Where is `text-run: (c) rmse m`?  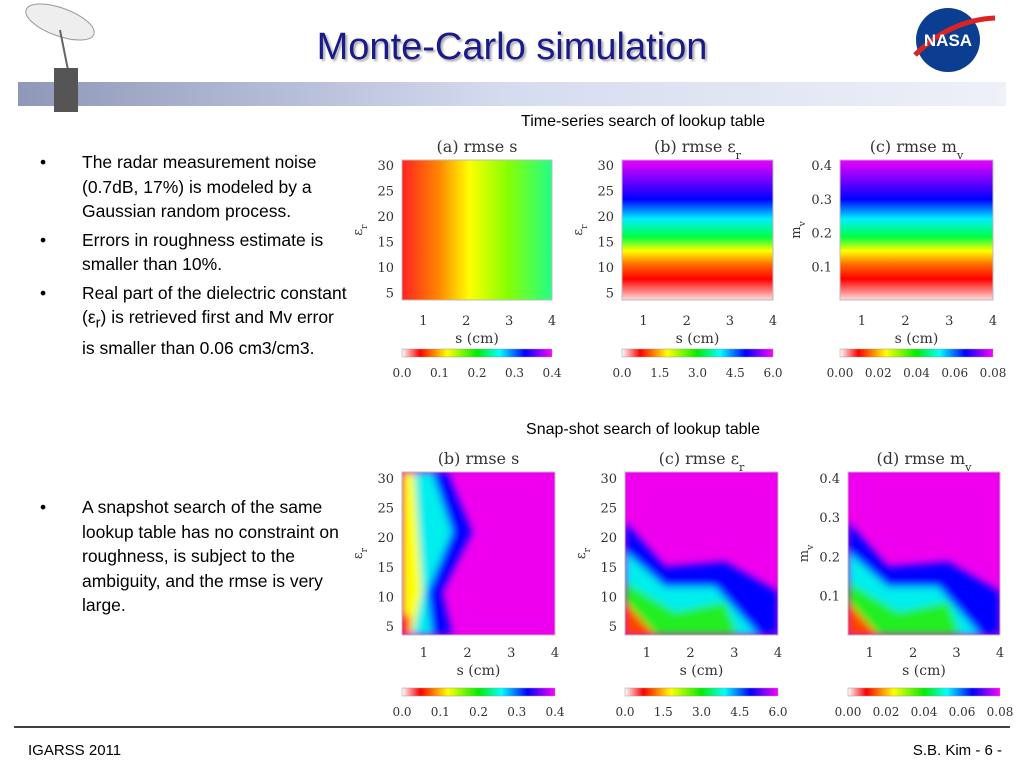
text-run: (c) rmse m is located at coordinates (913, 146).